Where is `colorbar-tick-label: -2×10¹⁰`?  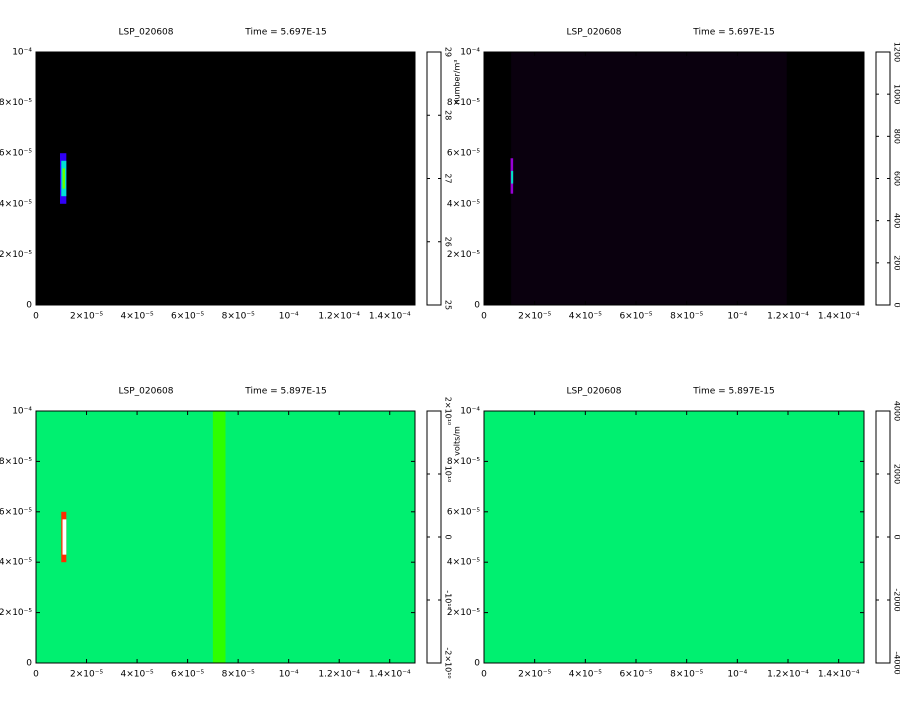 colorbar-tick-label: -2×10¹⁰ is located at coordinates (448, 662).